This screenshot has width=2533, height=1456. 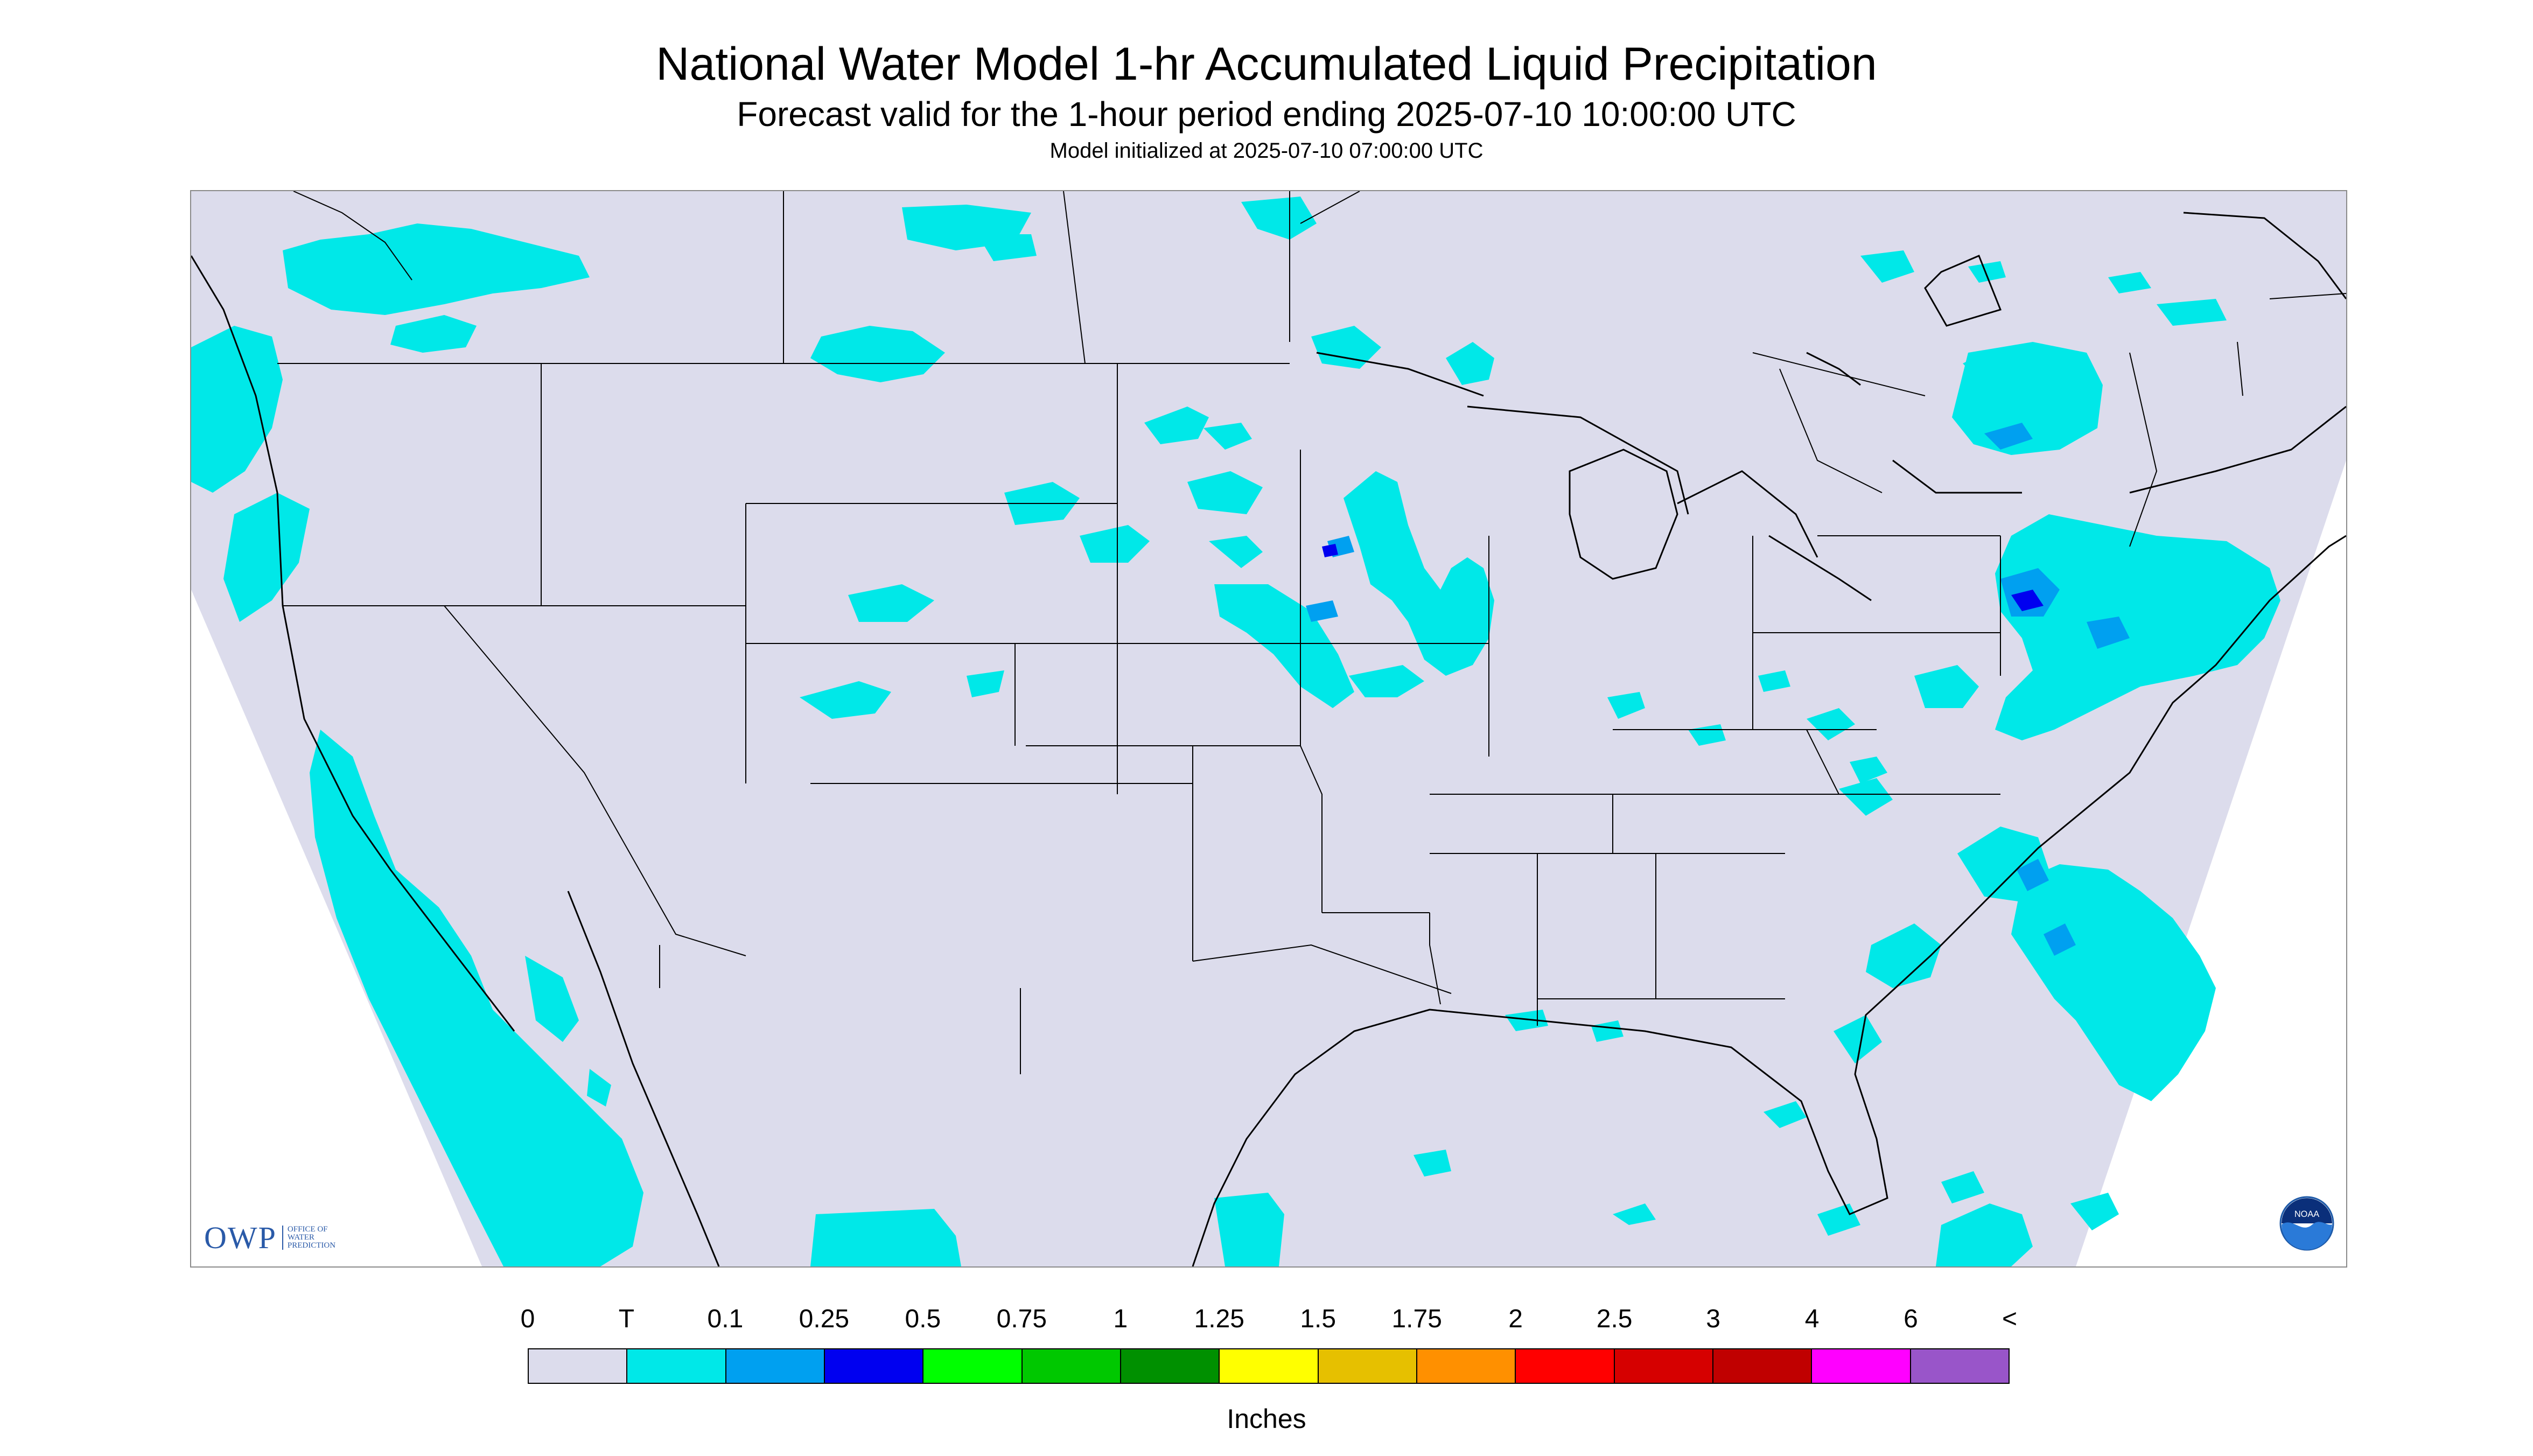 I want to click on legend-tick-label: 4, so click(x=1812, y=1319).